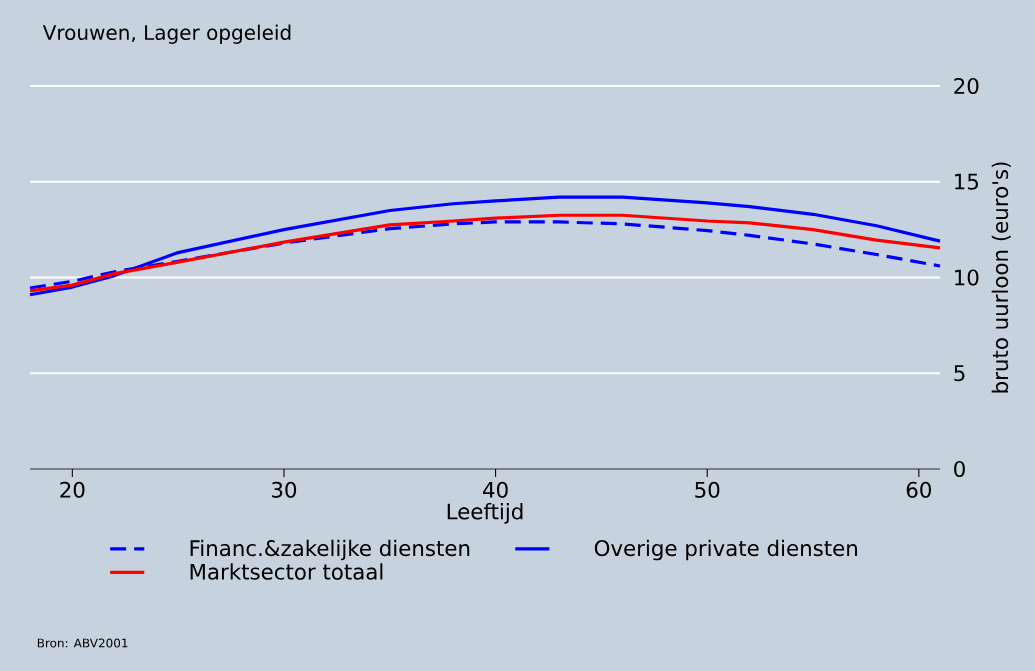 This screenshot has height=671, width=1035. Describe the element at coordinates (495, 489) in the screenshot. I see `x-tick-label: 40` at that location.